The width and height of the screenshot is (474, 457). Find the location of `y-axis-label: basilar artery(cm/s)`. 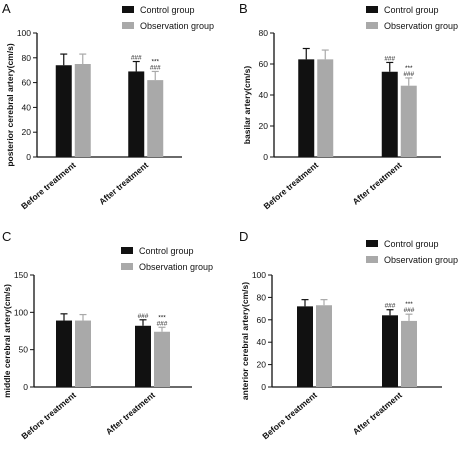

y-axis-label: basilar artery(cm/s) is located at coordinates (247, 105).